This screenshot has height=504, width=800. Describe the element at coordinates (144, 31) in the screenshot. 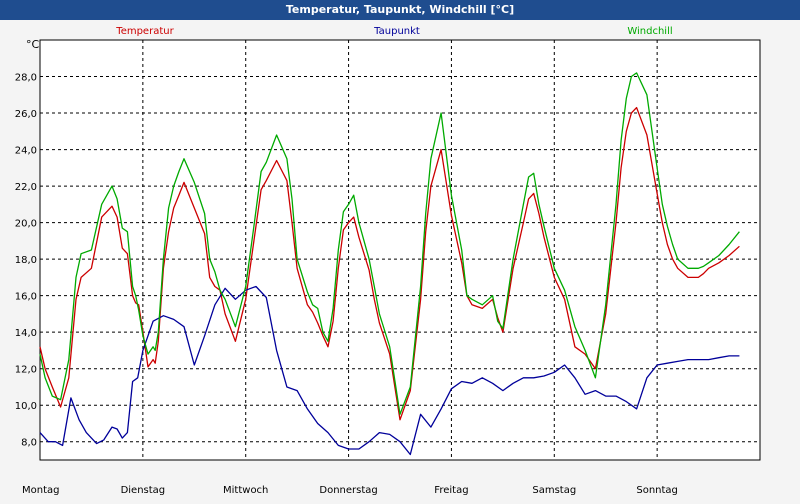

I see `legend-entry-temperatur: Temperatur` at that location.